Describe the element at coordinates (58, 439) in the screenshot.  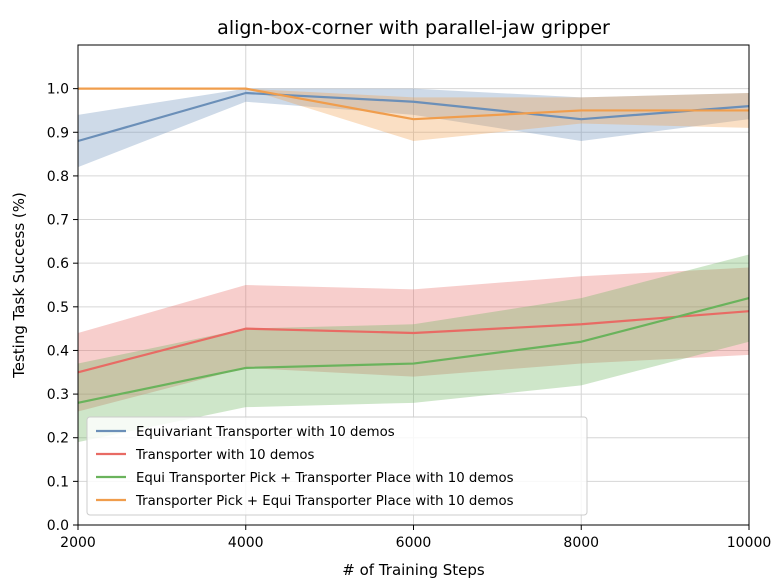
I see `y-tick-label: 0.2` at that location.